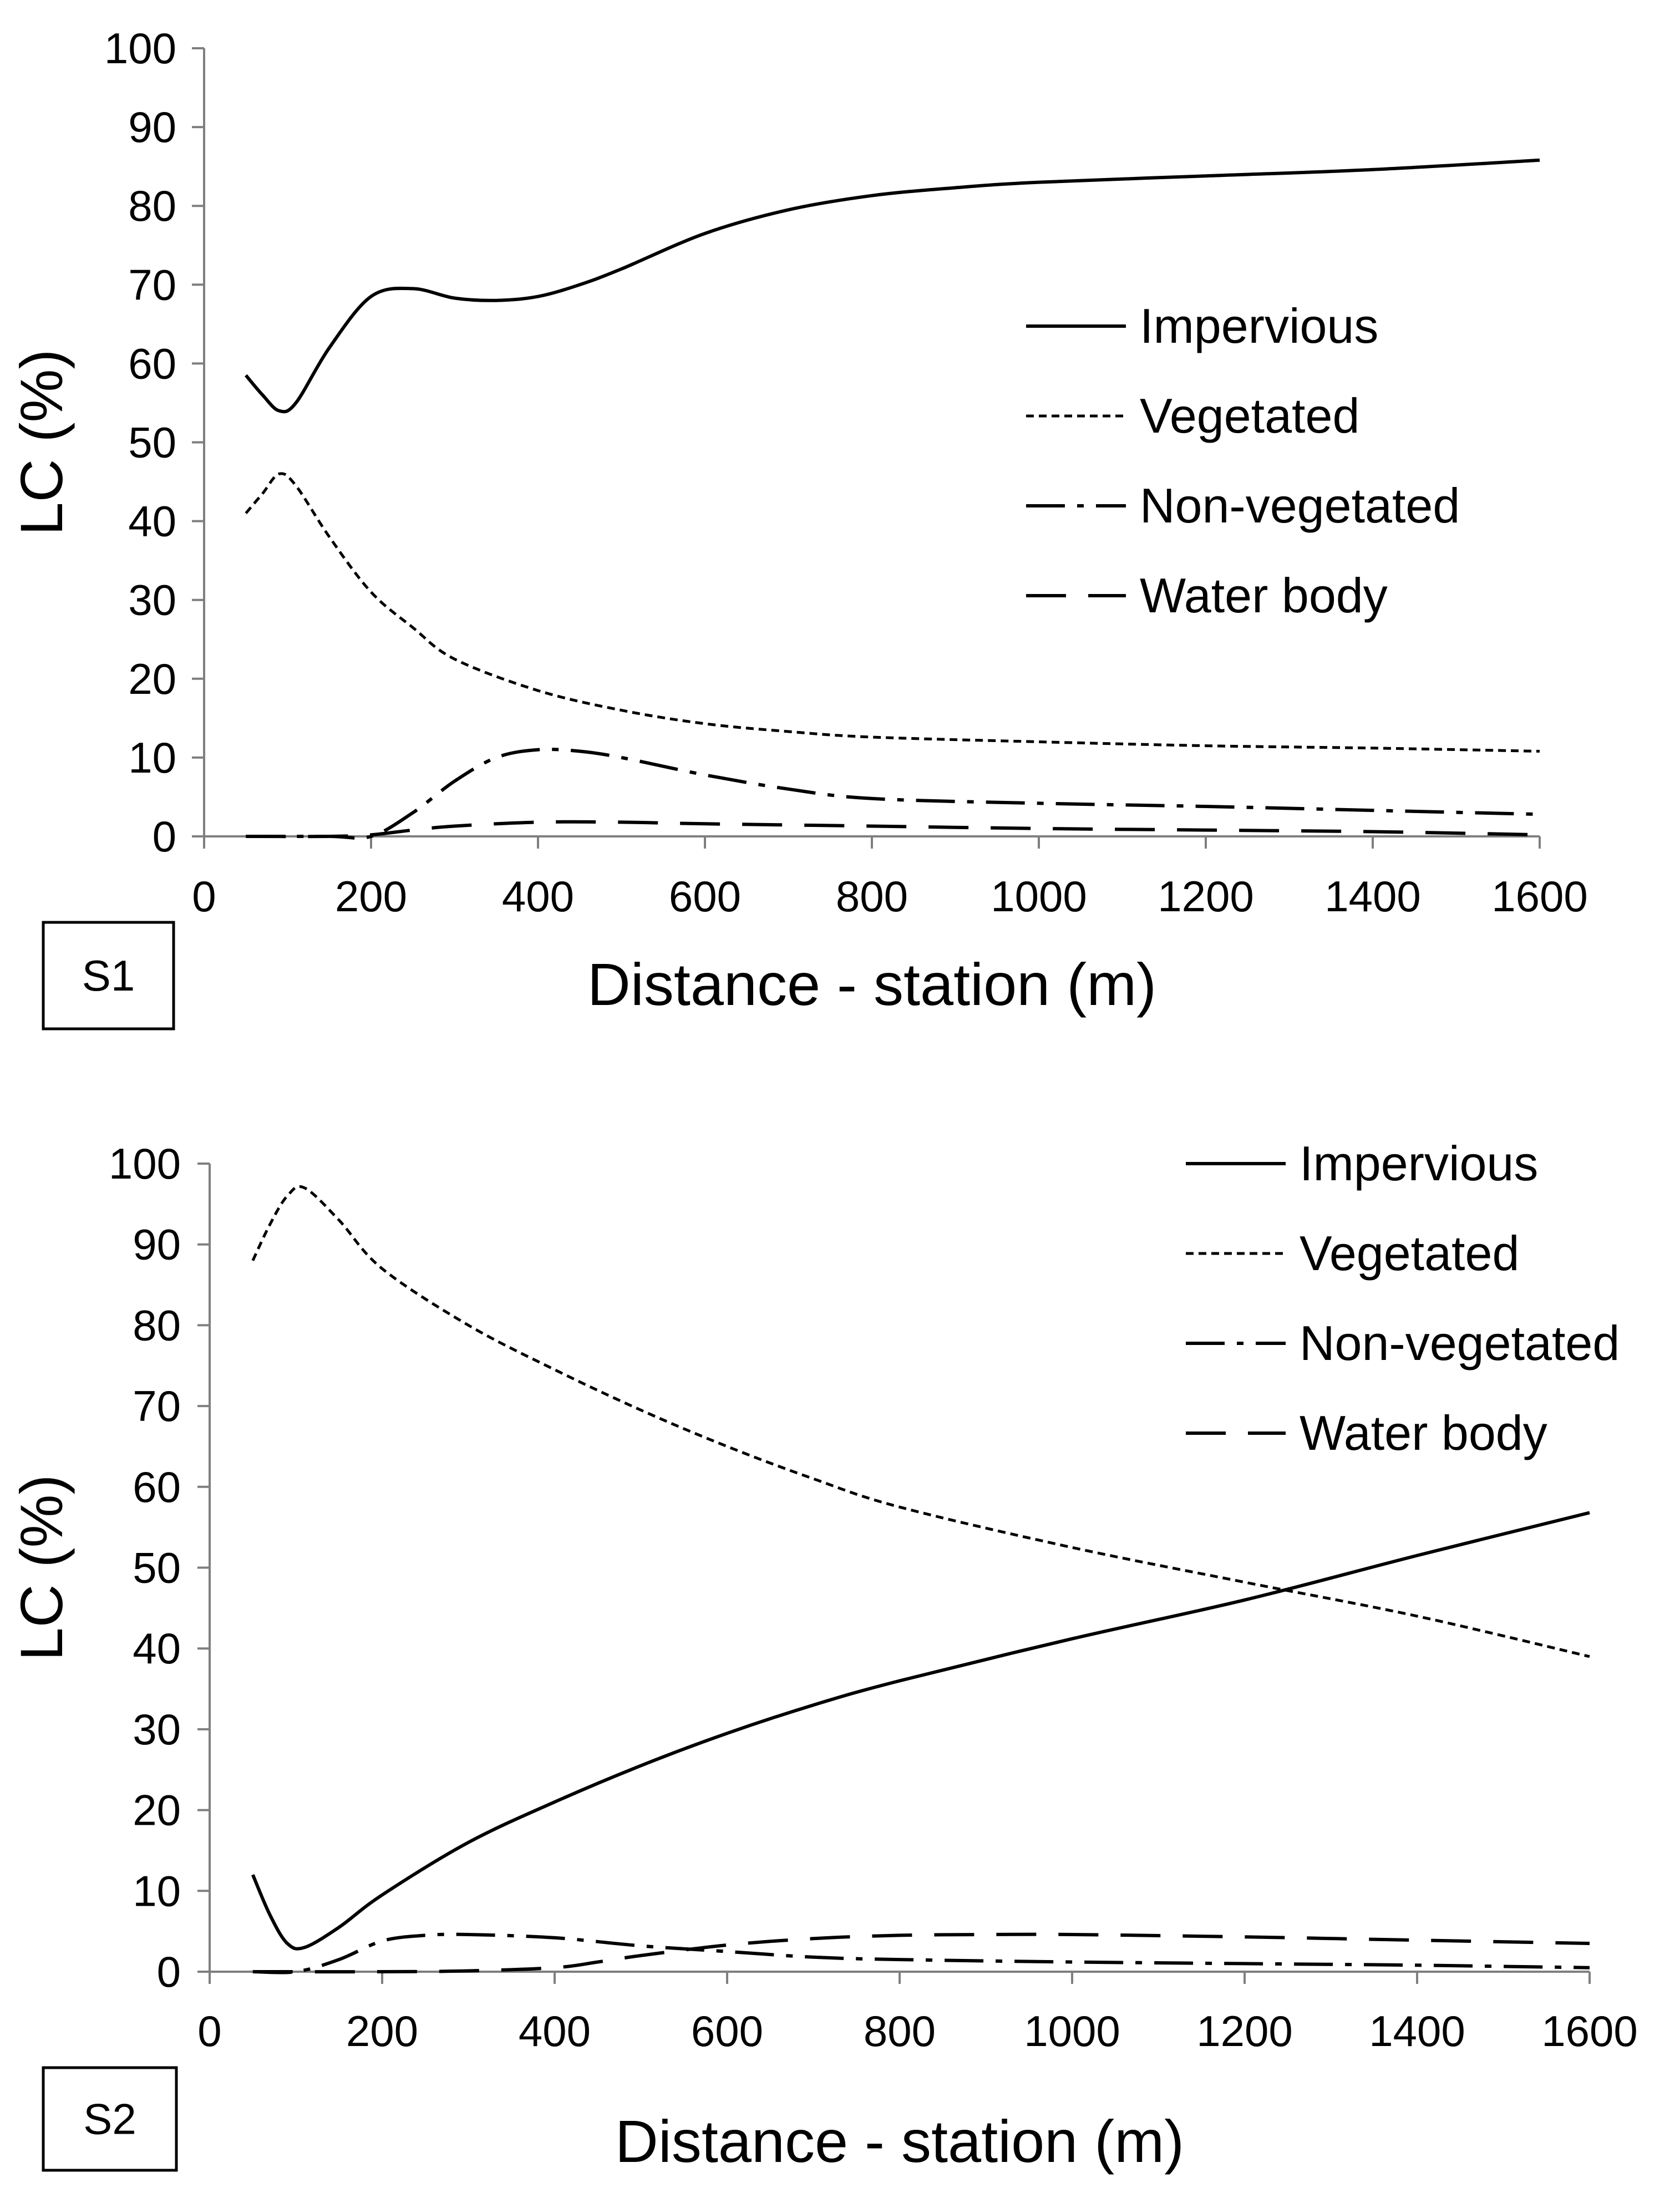 This screenshot has height=2193, width=1680. I want to click on panel-tag-label: S1, so click(109, 975).